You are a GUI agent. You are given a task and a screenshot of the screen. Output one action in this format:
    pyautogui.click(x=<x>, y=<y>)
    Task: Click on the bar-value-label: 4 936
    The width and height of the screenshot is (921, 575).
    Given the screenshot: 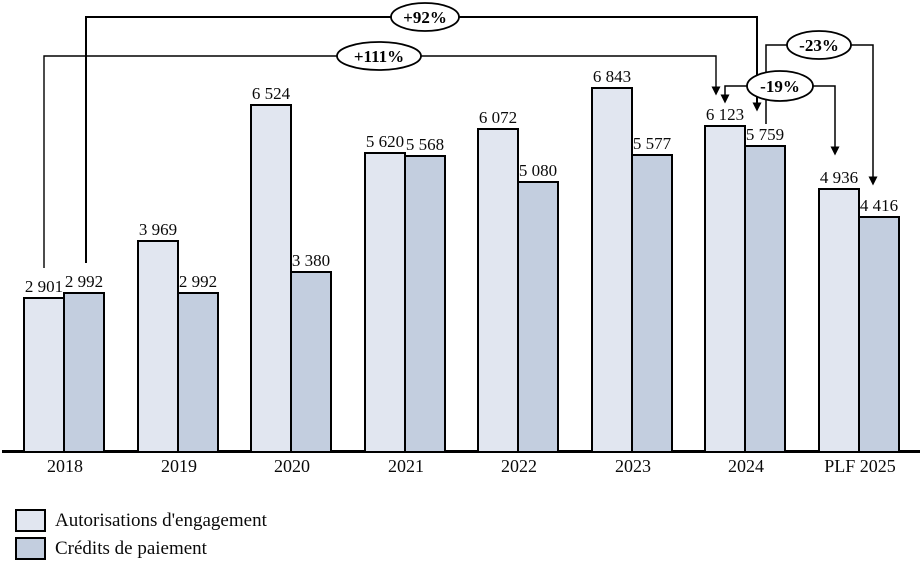 What is the action you would take?
    pyautogui.click(x=839, y=177)
    